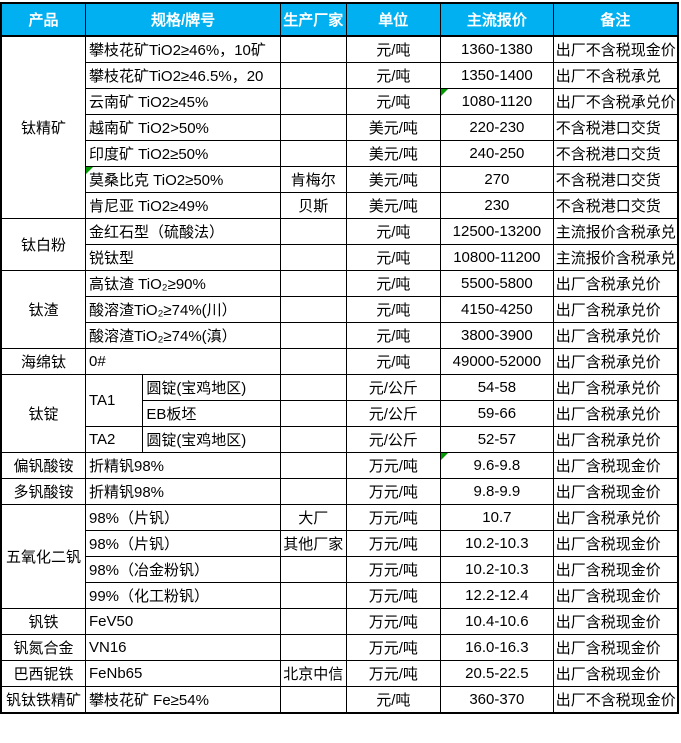 This screenshot has width=681, height=743. I want to click on price-cell: 1350-1400, so click(497, 75).